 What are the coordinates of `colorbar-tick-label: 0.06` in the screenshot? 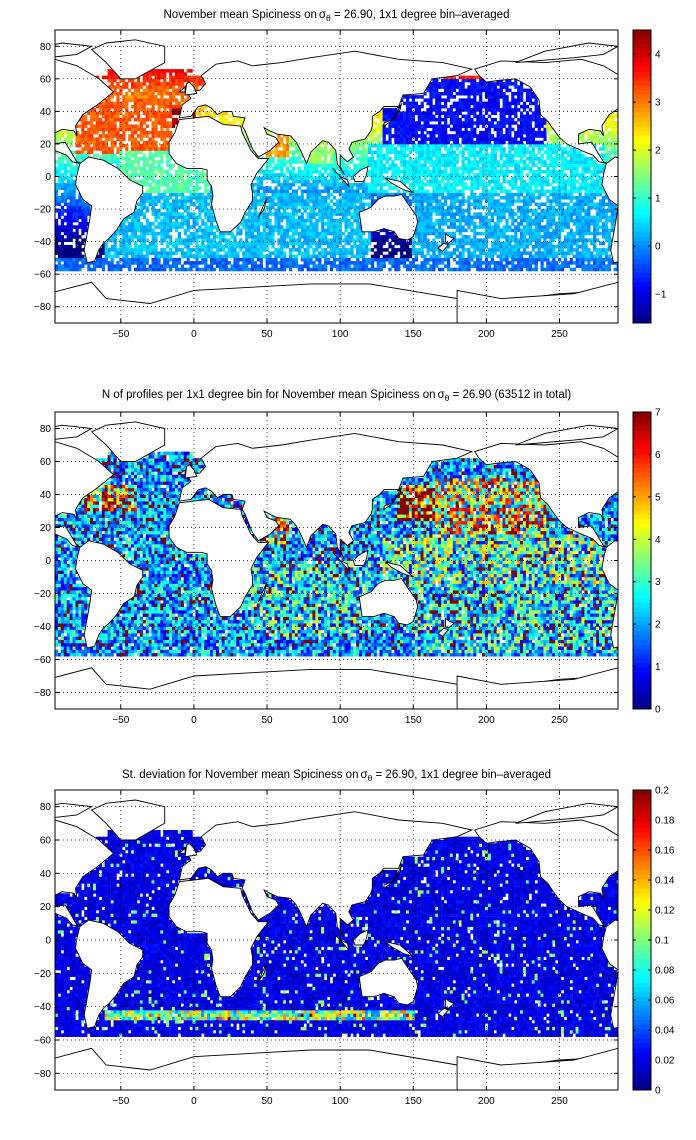 It's located at (665, 1001).